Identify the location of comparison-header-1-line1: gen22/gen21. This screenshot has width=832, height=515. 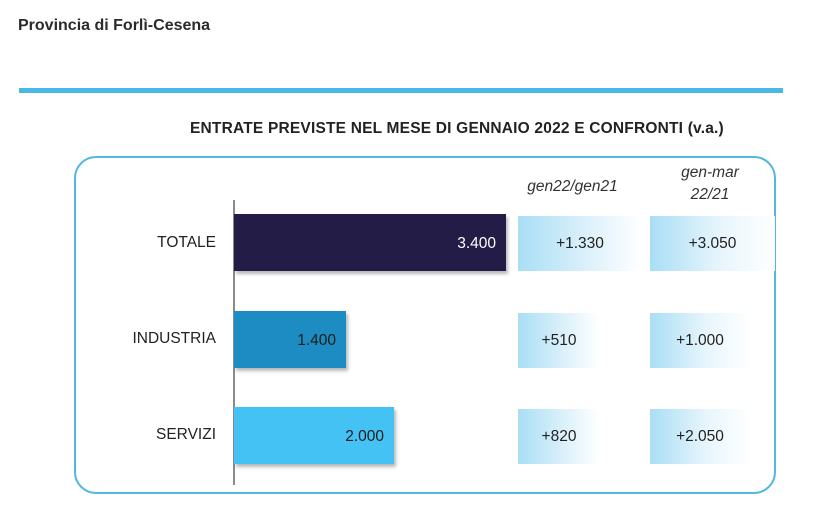
(572, 186).